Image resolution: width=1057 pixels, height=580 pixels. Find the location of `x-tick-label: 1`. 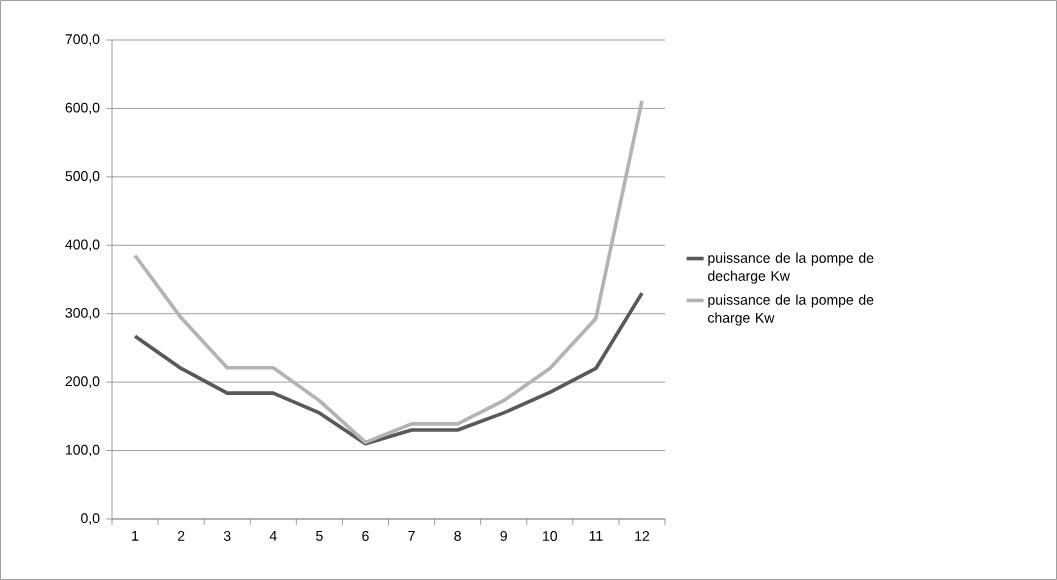

x-tick-label: 1 is located at coordinates (135, 536).